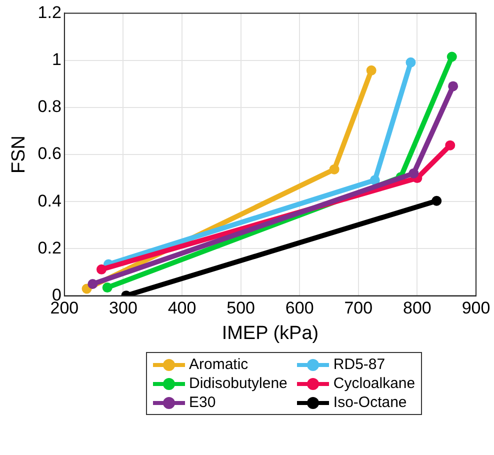 The image size is (494, 455). I want to click on x-tick-label: 400, so click(182, 308).